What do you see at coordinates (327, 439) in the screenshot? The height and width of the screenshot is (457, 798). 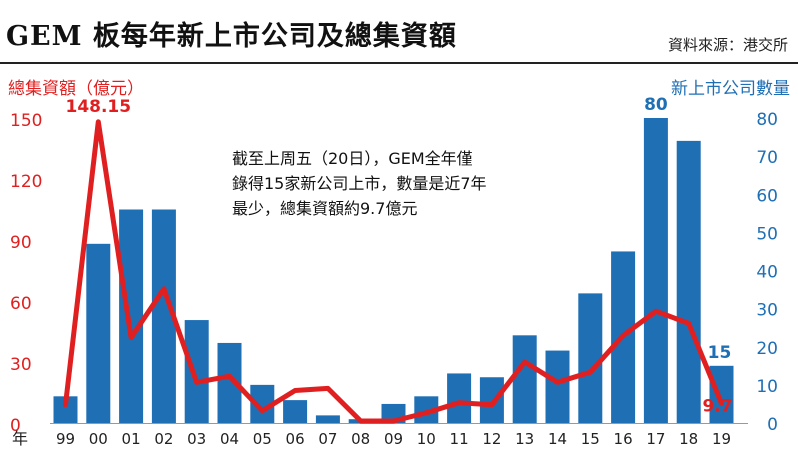 I see `x-tick-07: 07` at bounding box center [327, 439].